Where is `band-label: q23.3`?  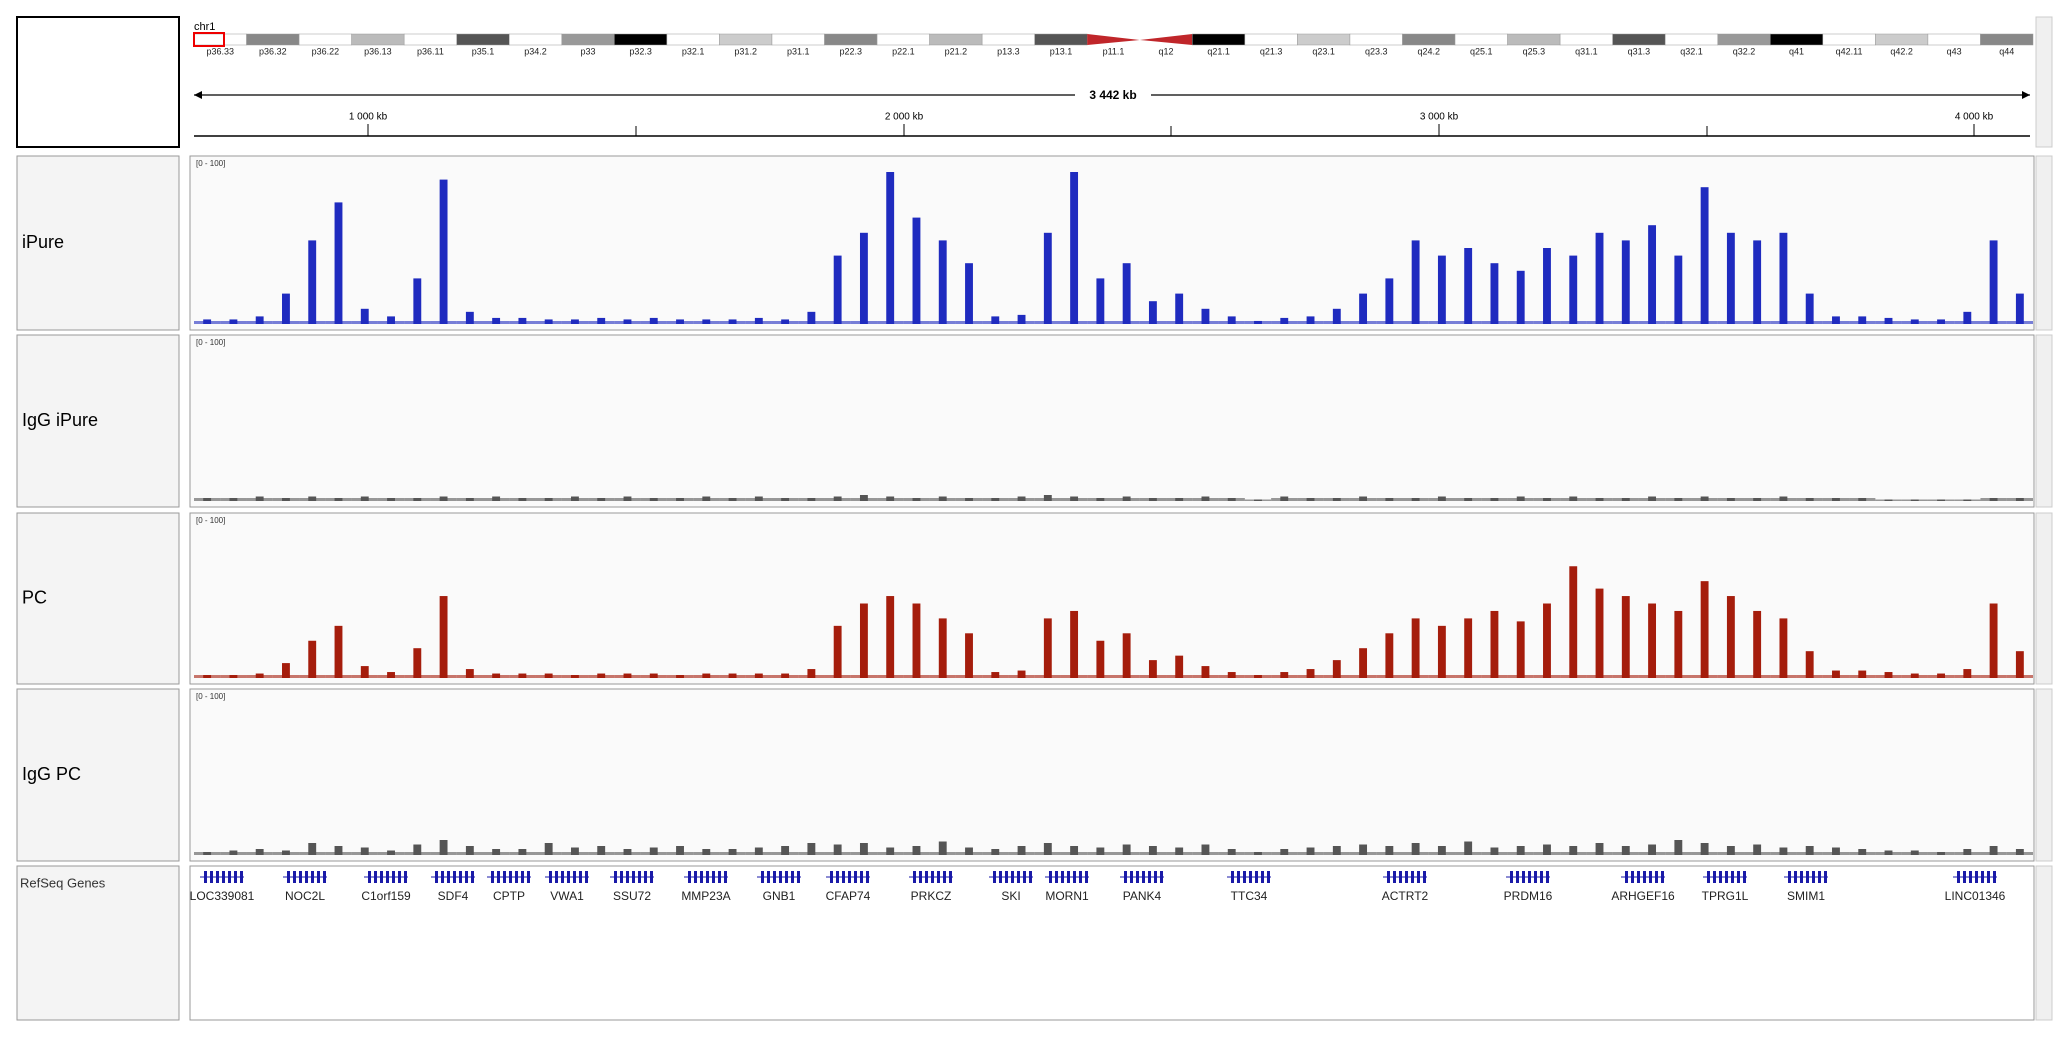
band-label: q23.3 is located at coordinates (1376, 51).